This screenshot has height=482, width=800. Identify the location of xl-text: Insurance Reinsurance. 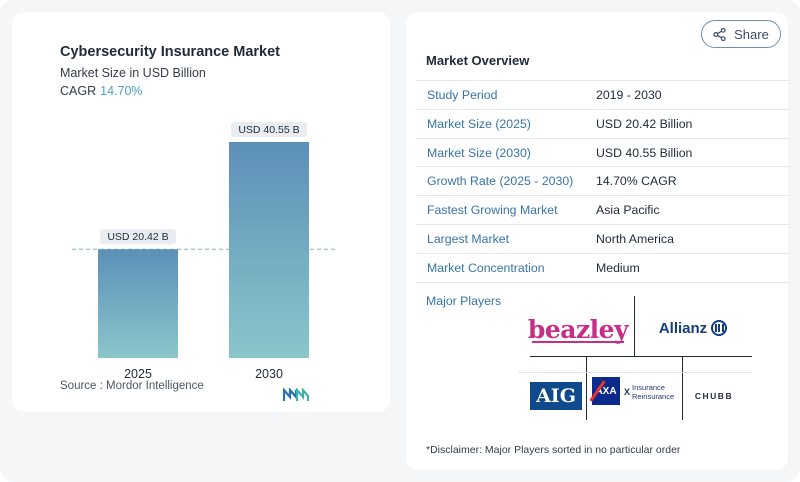
(653, 392).